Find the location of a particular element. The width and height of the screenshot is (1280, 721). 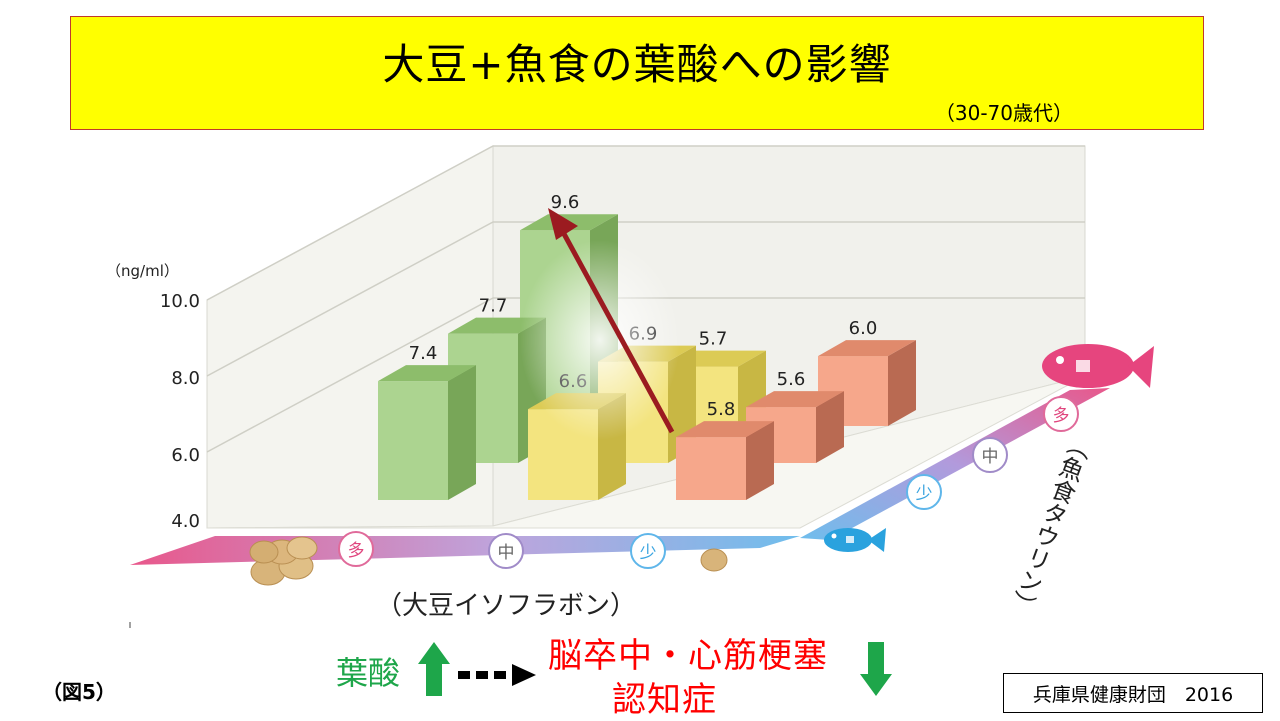

disease-down-arrow-icon is located at coordinates (876, 669).